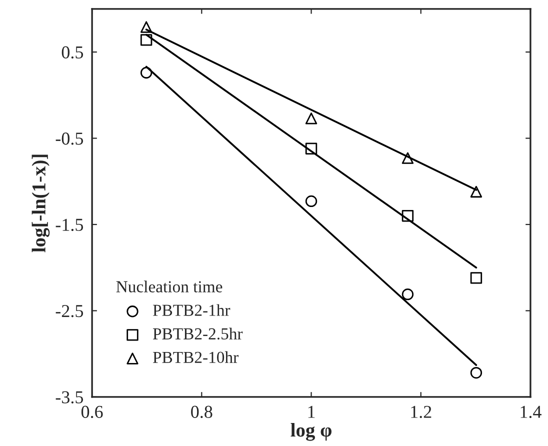  Describe the element at coordinates (191, 310) in the screenshot. I see `legend-label: PBTB2-1hr` at that location.